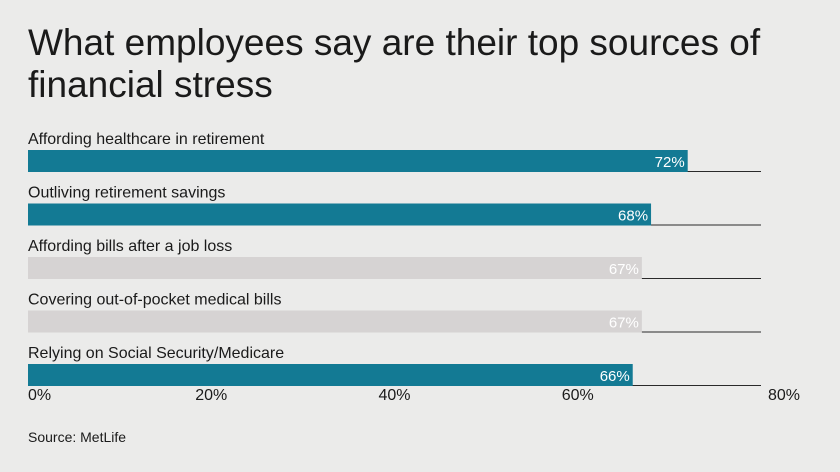 This screenshot has height=472, width=840. I want to click on x-tick-label: 0%, so click(39, 395).